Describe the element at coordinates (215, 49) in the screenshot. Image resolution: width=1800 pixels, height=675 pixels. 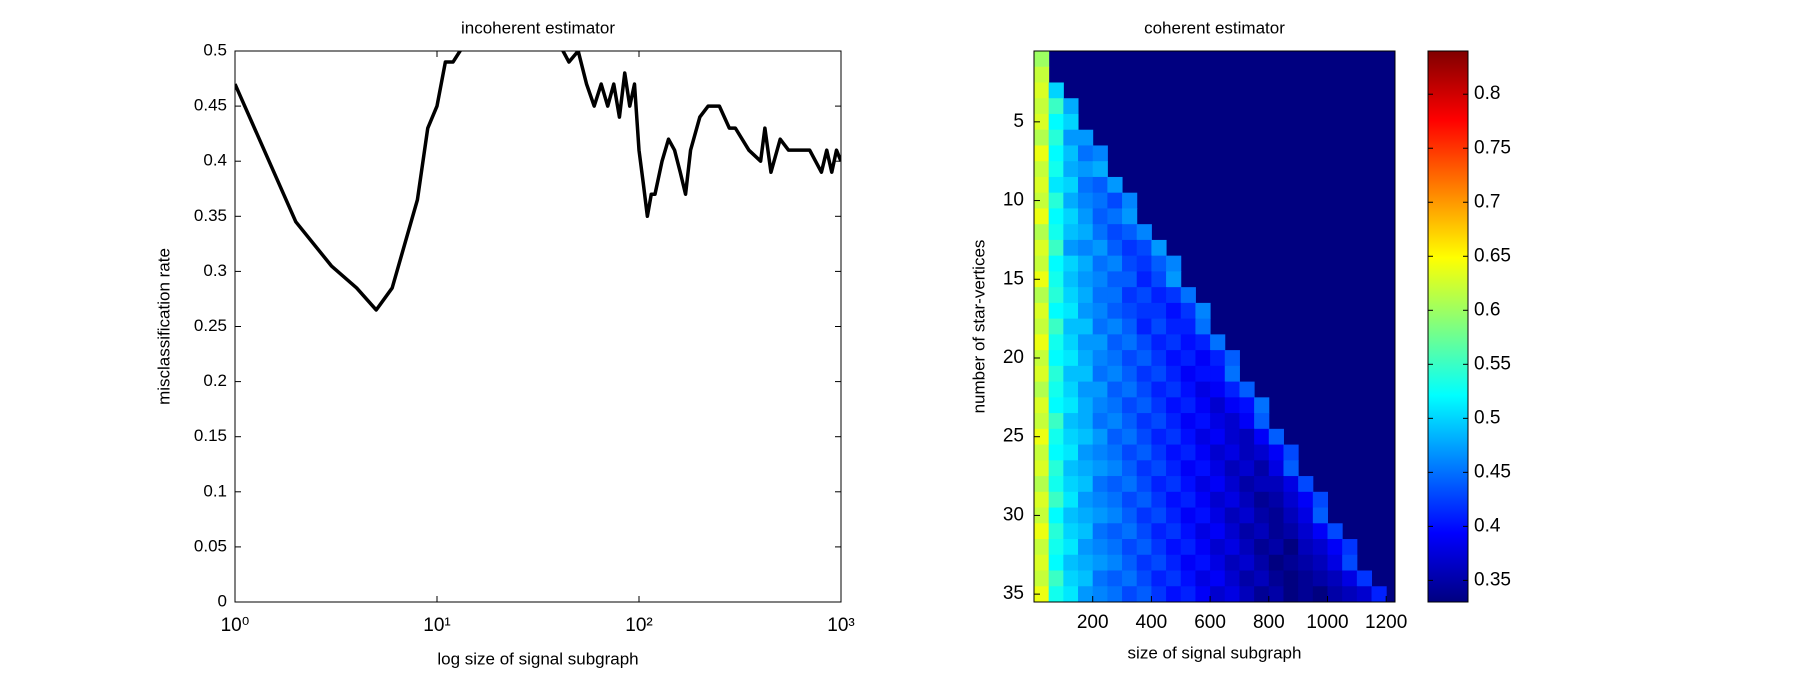
I see `y-tick-label: 0.5` at that location.